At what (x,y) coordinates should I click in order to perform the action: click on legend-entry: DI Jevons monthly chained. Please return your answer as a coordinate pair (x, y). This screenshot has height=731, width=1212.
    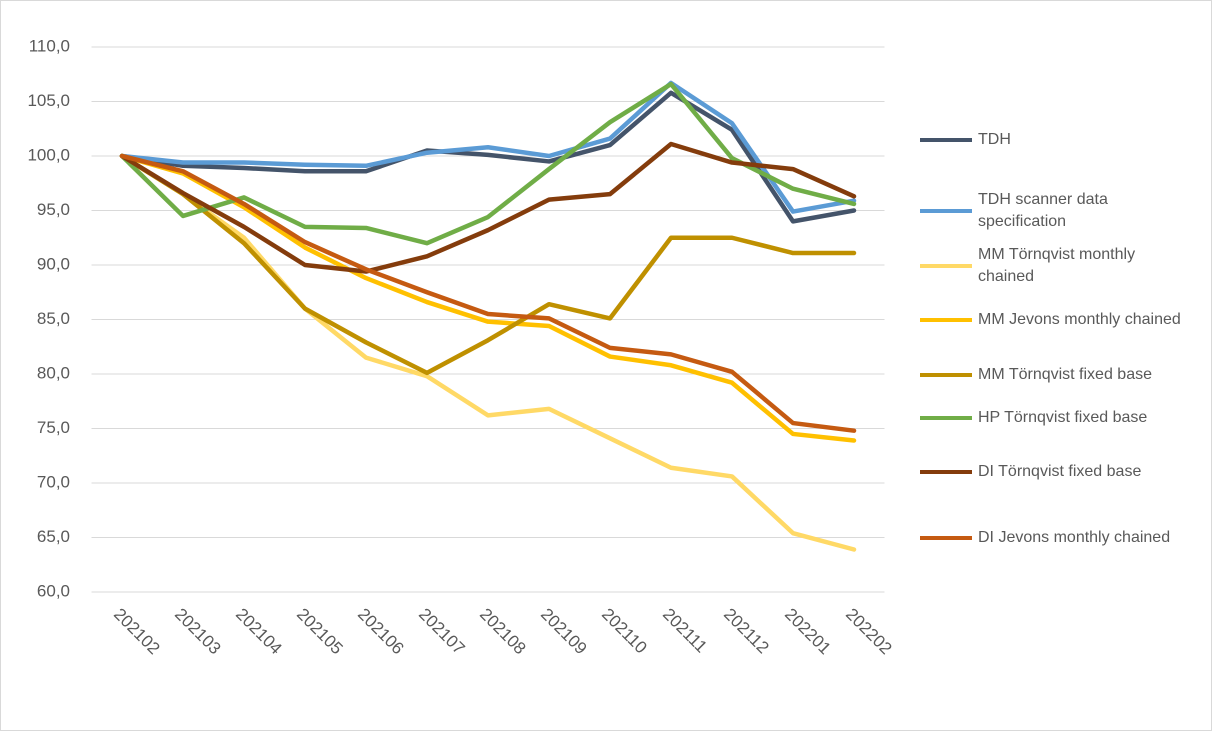
    Looking at the image, I should click on (1052, 538).